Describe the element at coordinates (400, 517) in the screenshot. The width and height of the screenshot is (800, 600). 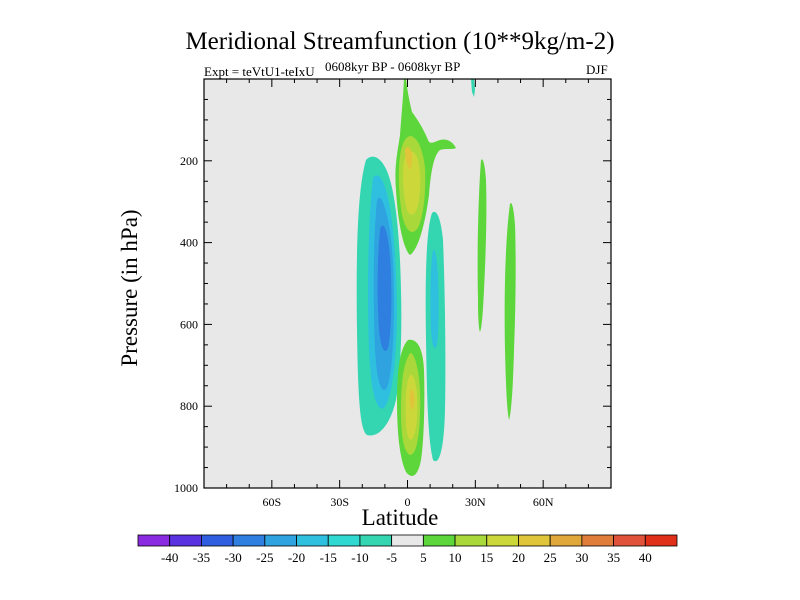
I see `x-axis-label: Latitude` at that location.